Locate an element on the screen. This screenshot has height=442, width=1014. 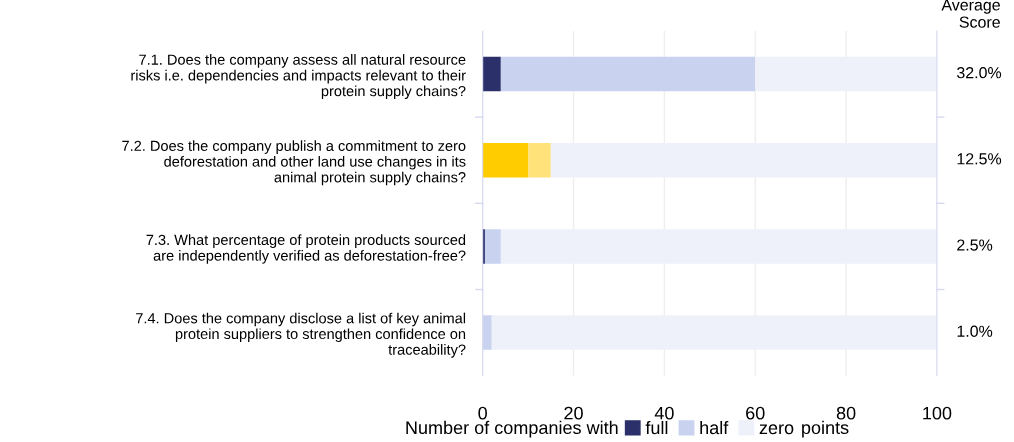
x-tick-label: 40 is located at coordinates (664, 413).